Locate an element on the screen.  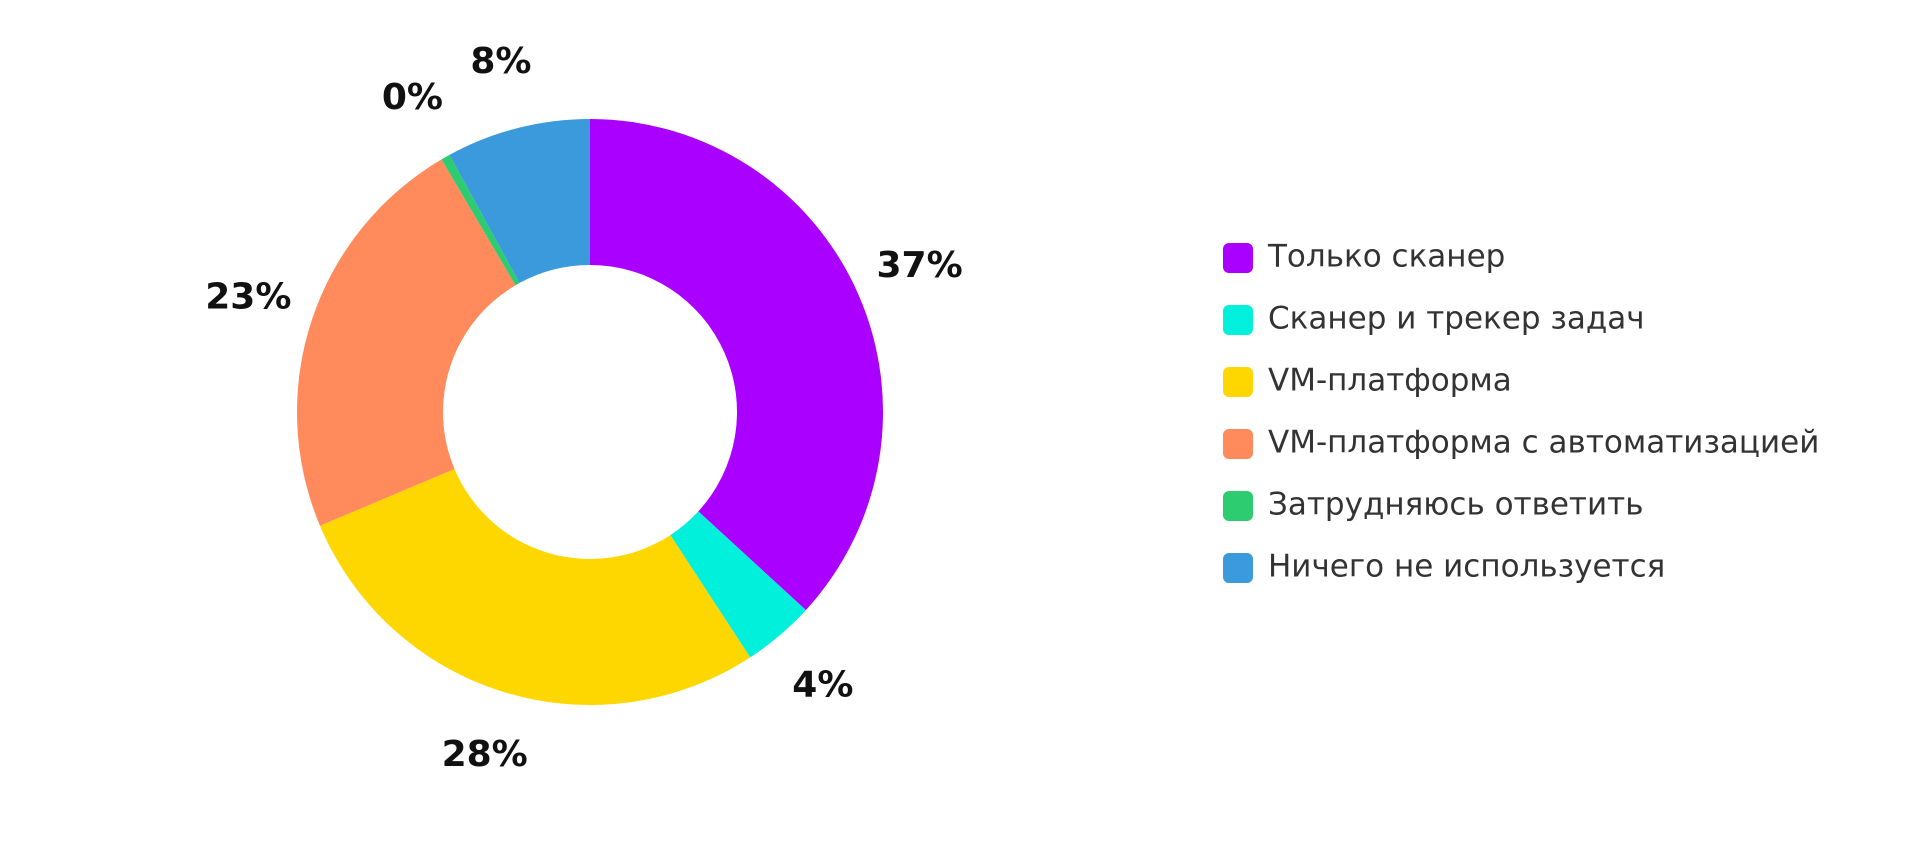
legend-item: VM-платформа с автоматизацией is located at coordinates (1521, 443).